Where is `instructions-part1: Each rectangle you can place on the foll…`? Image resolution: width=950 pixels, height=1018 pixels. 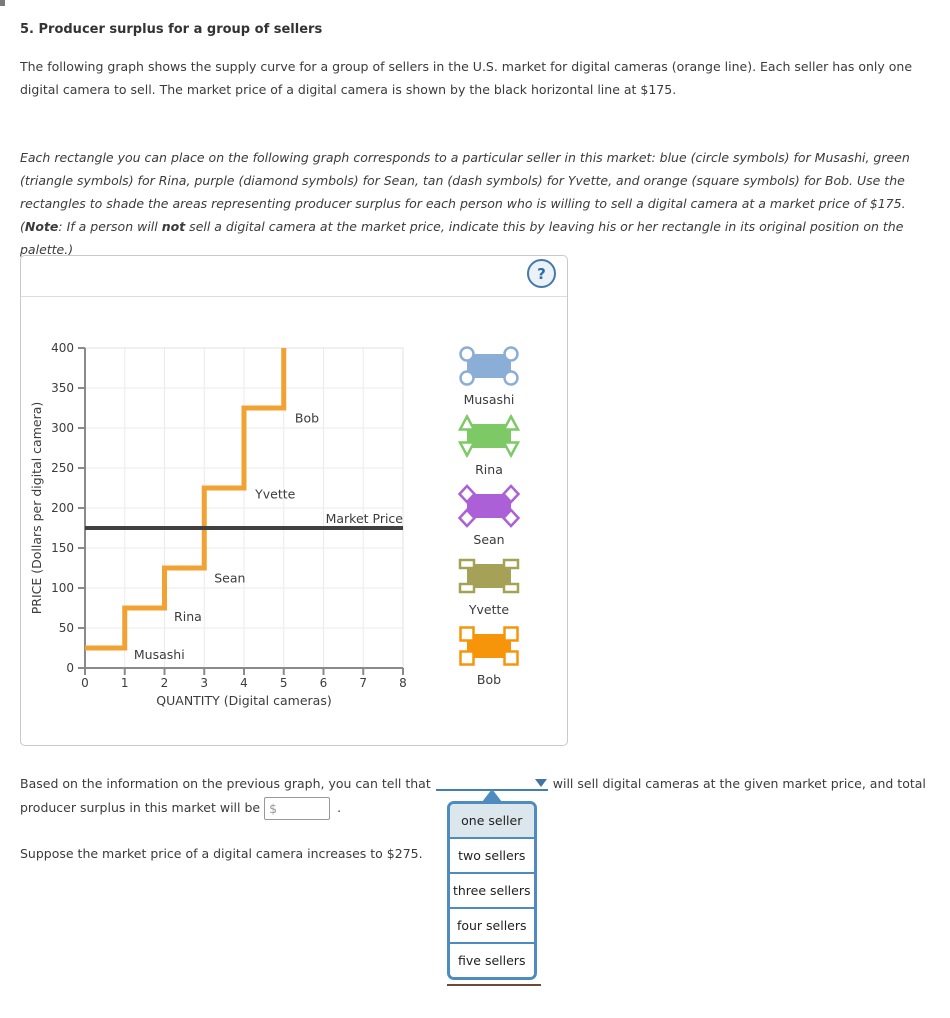 instructions-part1: Each rectangle you can place on the foll… is located at coordinates (465, 192).